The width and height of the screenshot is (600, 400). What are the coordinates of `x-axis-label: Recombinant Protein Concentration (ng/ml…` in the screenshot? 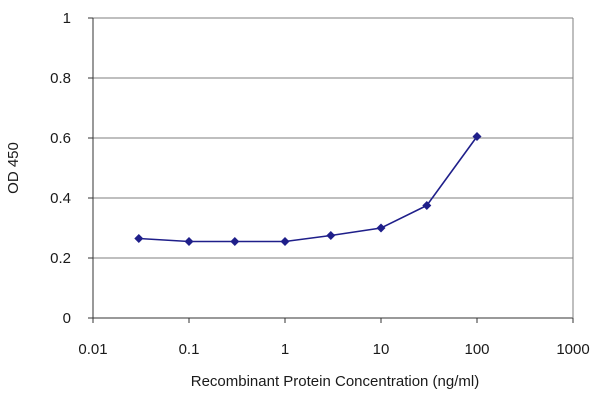 It's located at (335, 381).